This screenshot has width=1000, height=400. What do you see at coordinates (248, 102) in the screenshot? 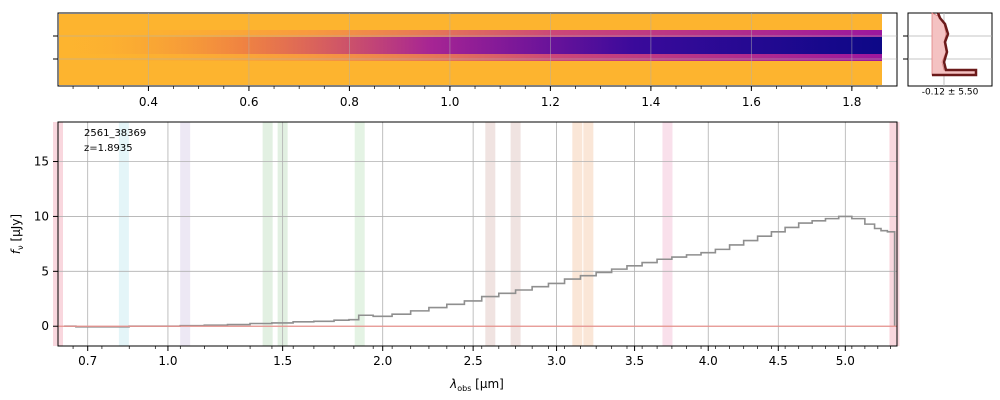
I see `spectrum-2d-xtick-label: 0.6` at bounding box center [248, 102].